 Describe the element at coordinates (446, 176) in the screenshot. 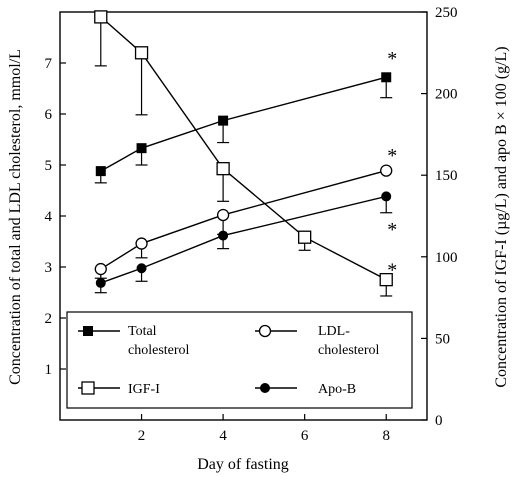

I see `y-right-tick-label: 150` at that location.